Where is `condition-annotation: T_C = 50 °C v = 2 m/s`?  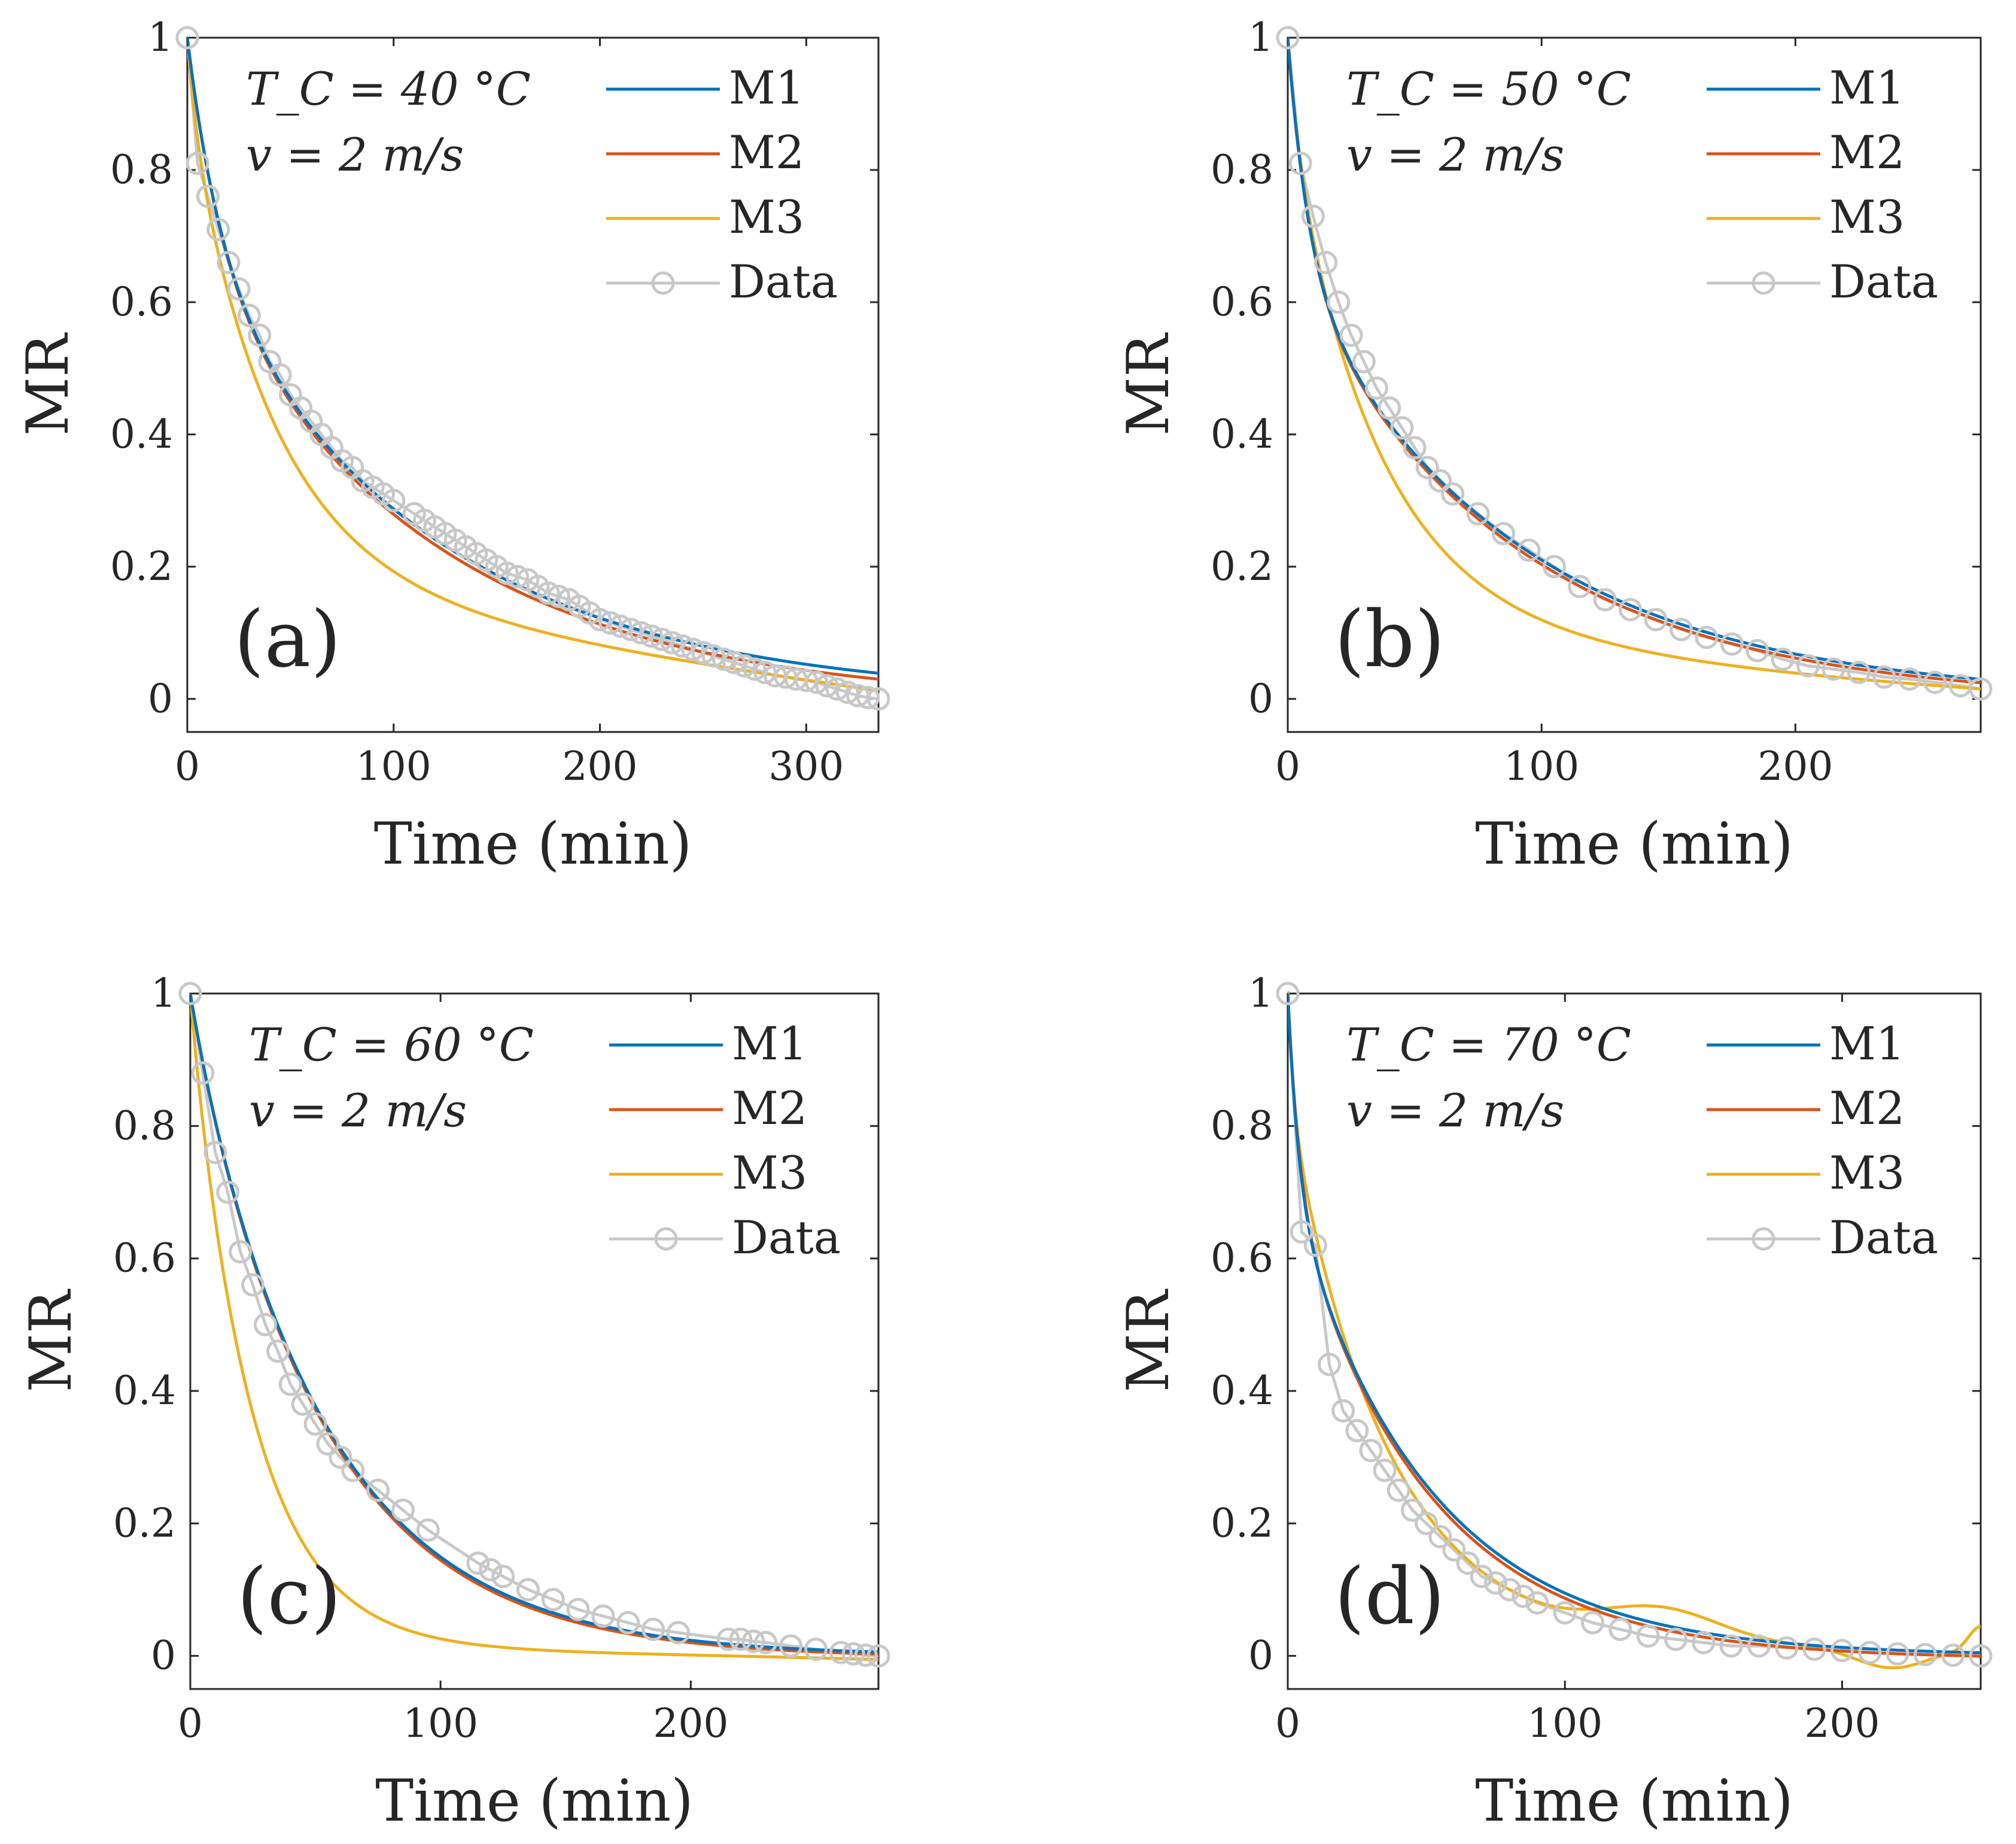 condition-annotation: T_C = 50 °C v = 2 m/s is located at coordinates (1489, 122).